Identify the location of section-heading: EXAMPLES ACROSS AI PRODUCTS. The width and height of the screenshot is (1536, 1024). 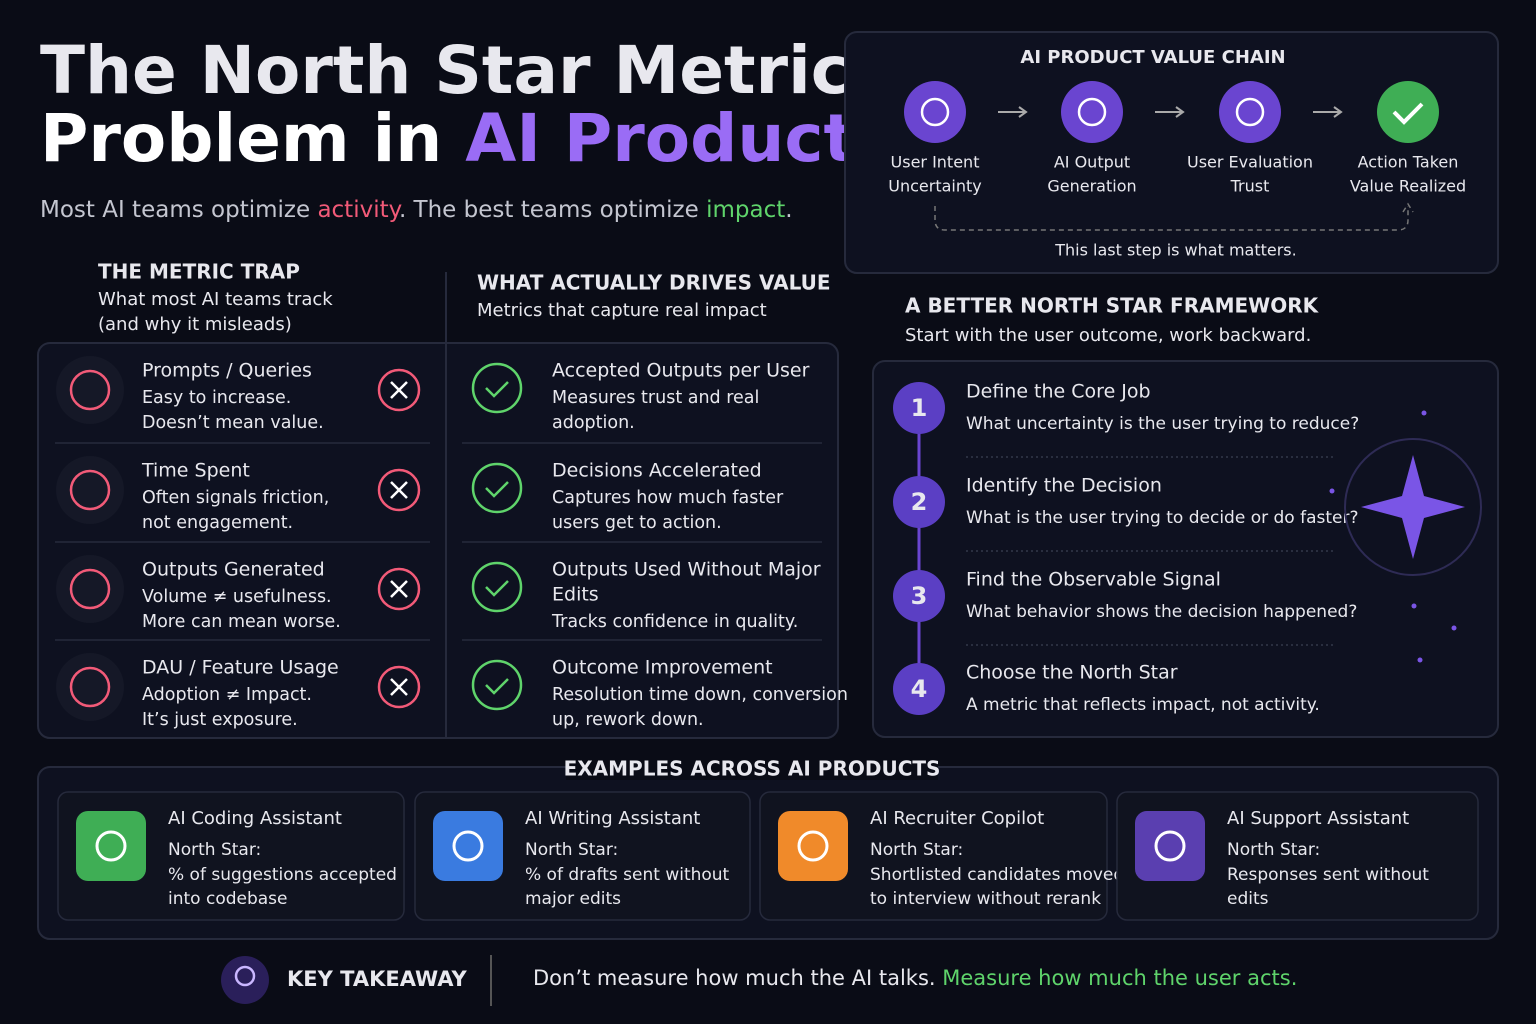
(752, 769).